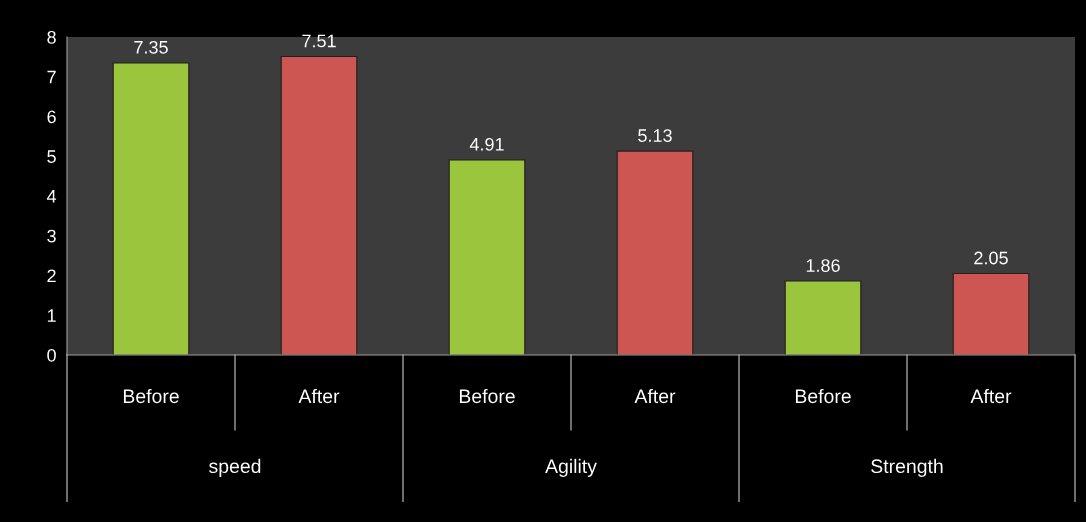 The height and width of the screenshot is (522, 1086). What do you see at coordinates (235, 467) in the screenshot?
I see `text: speed` at bounding box center [235, 467].